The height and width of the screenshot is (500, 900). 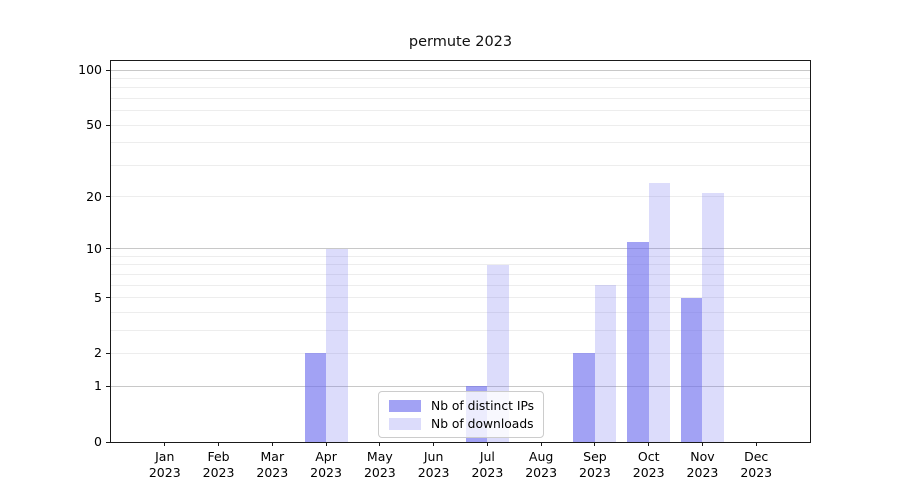 I want to click on chart-title: permute 2023, so click(x=460, y=42).